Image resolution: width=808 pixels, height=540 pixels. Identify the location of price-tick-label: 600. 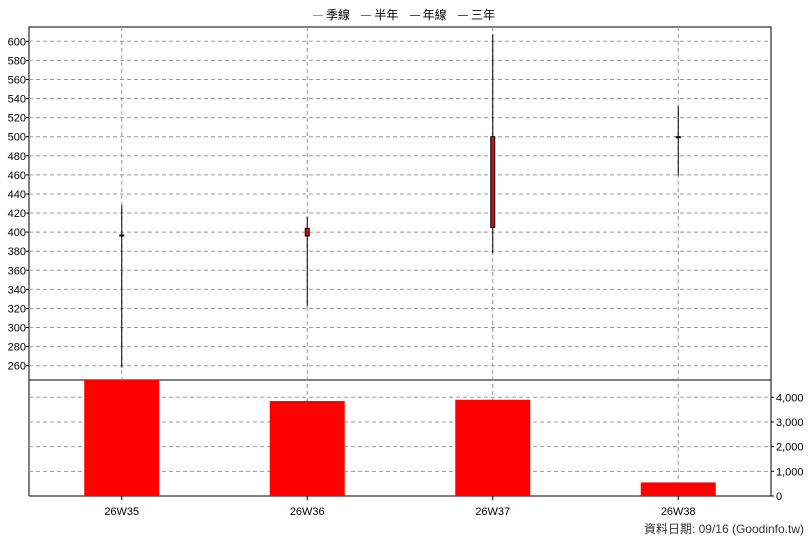
(17, 42).